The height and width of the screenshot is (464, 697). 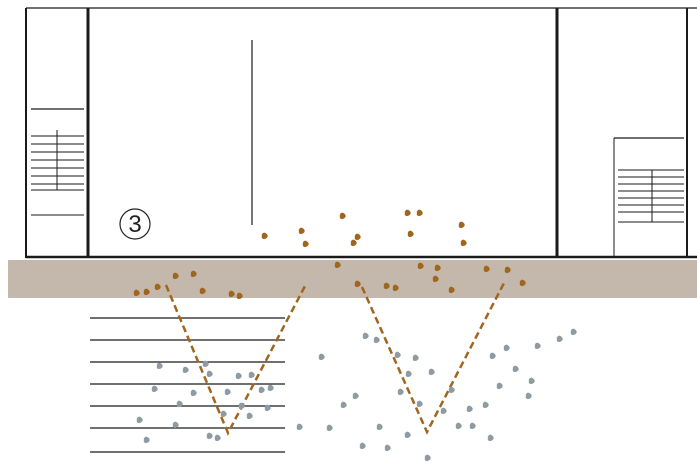 I want to click on v-shaped-flow-line-right, so click(x=433, y=358).